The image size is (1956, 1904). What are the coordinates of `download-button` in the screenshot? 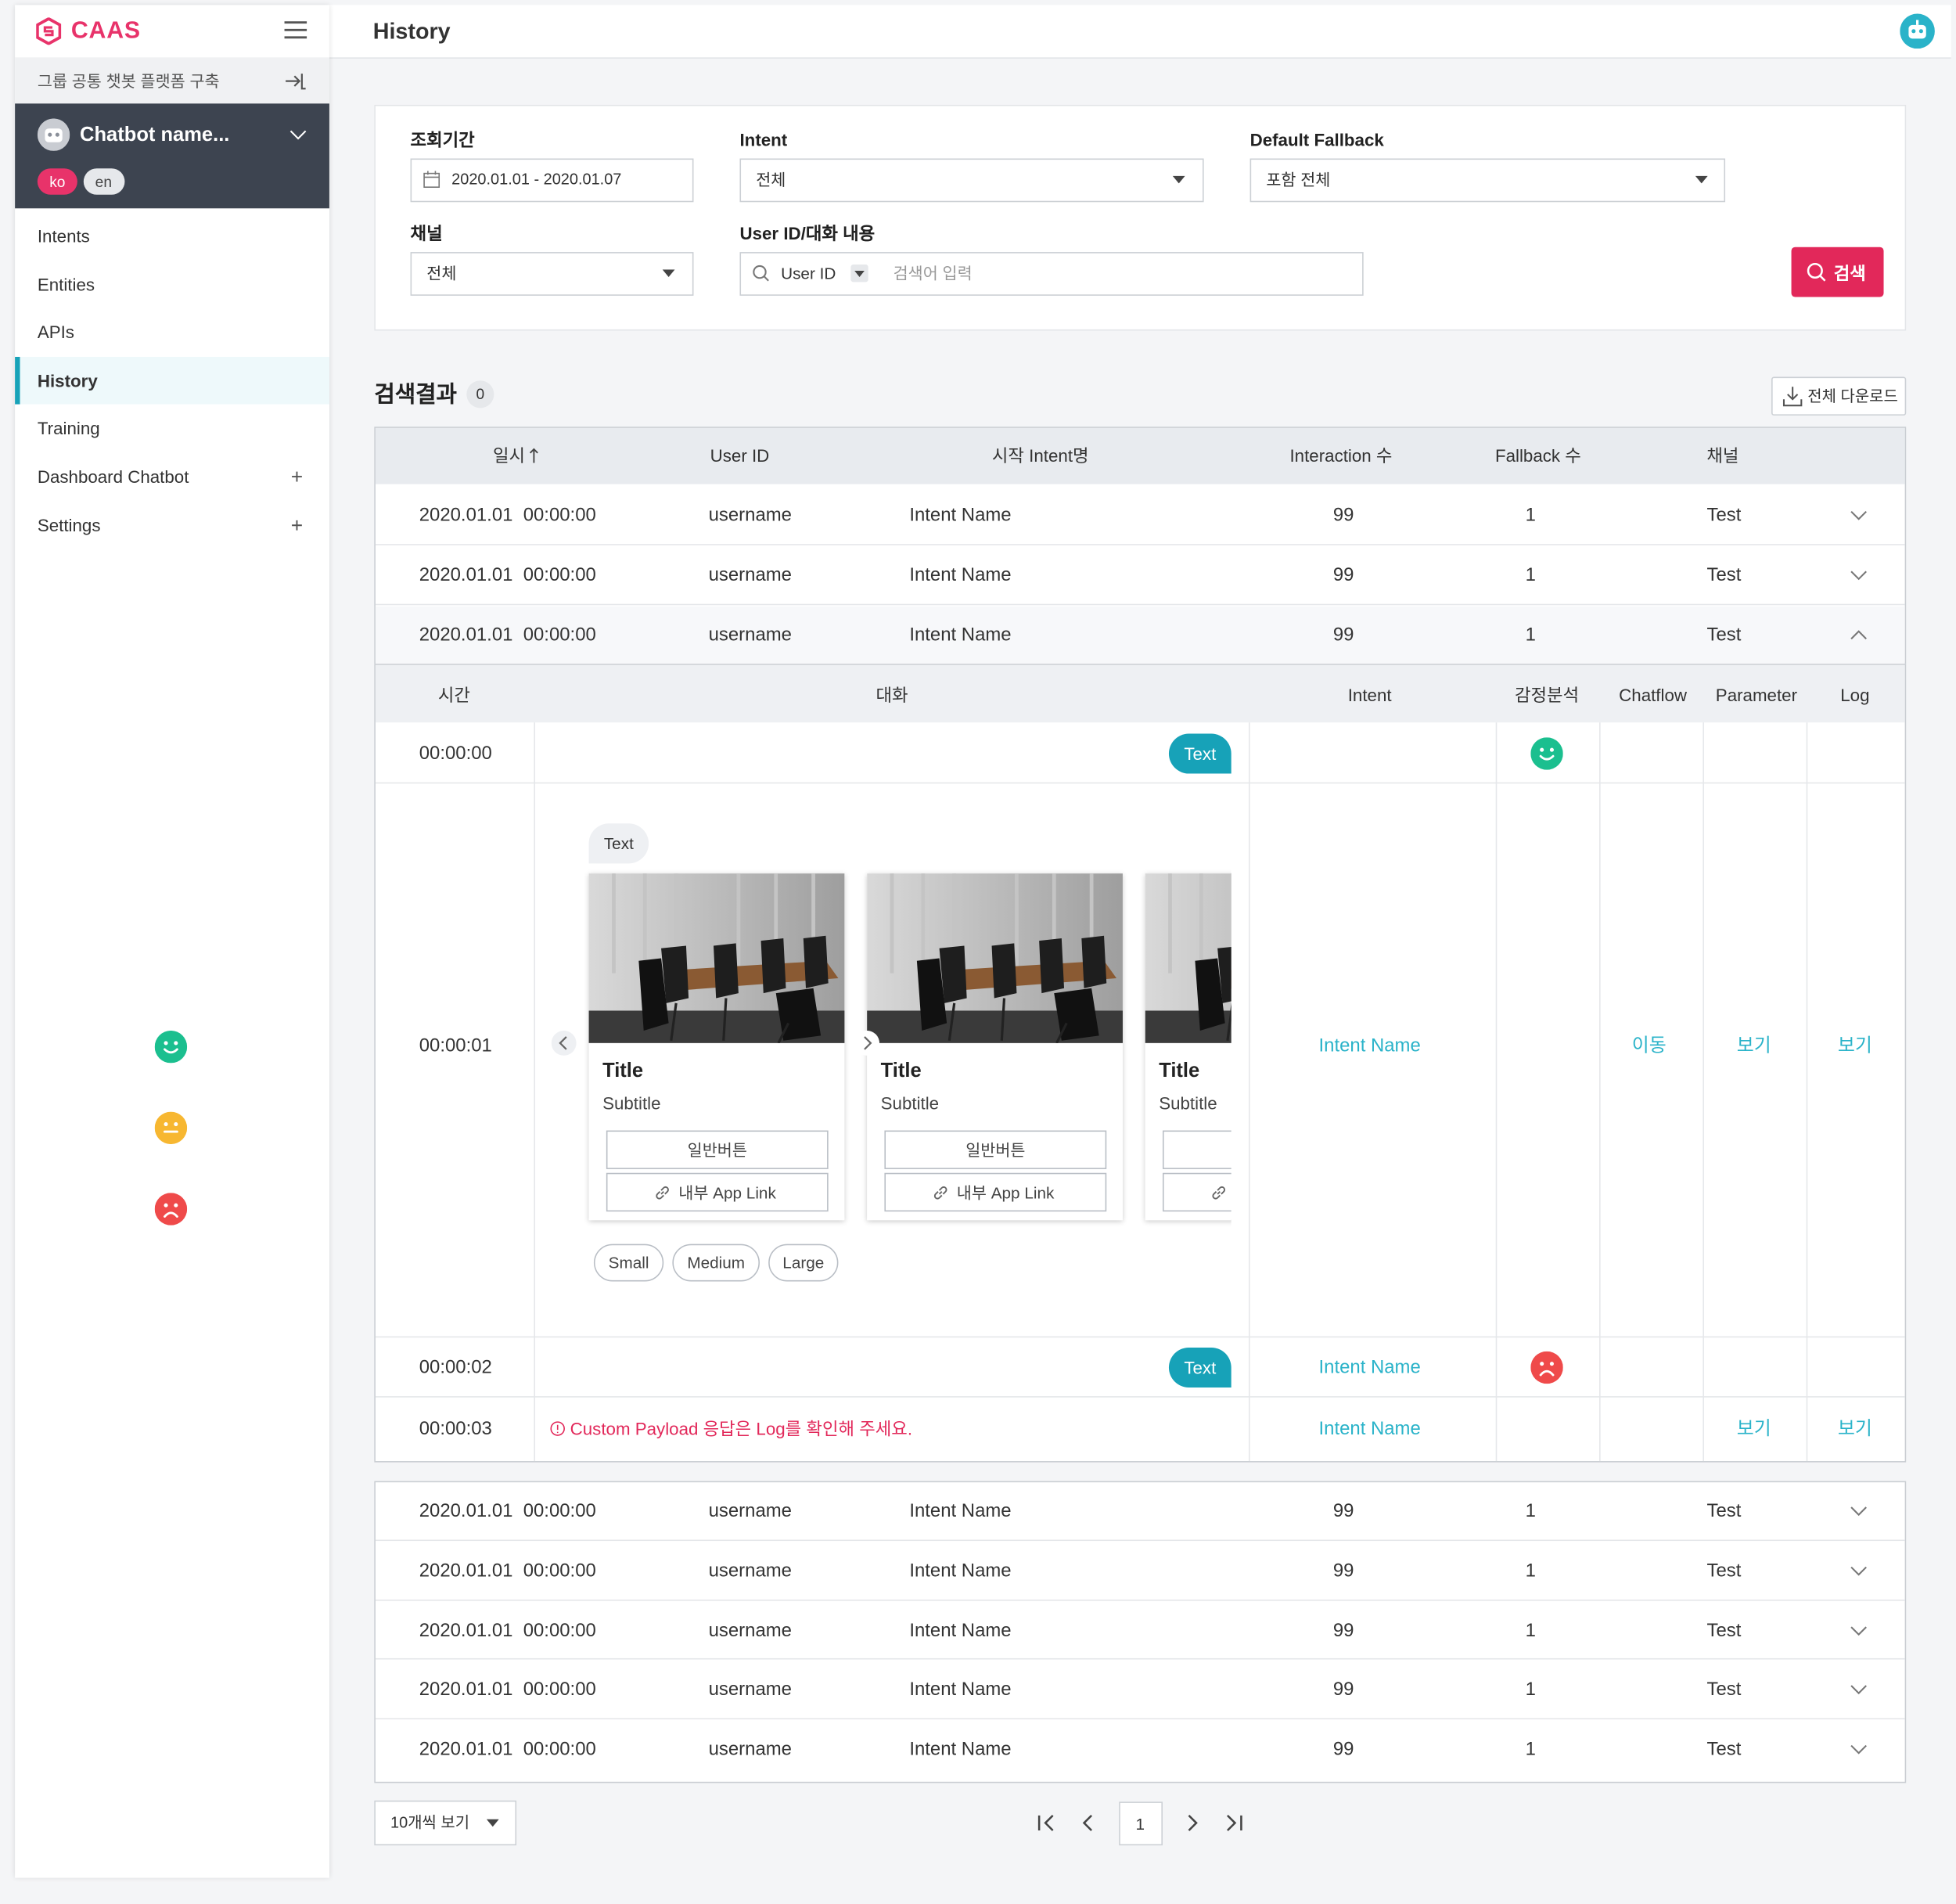 It's located at (1839, 396).